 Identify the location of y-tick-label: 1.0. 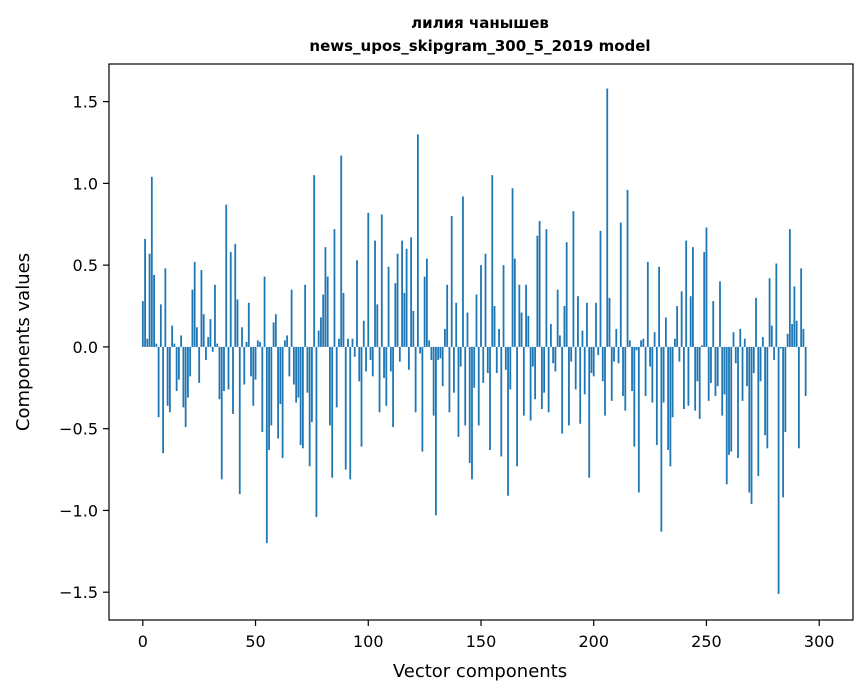
(85, 183).